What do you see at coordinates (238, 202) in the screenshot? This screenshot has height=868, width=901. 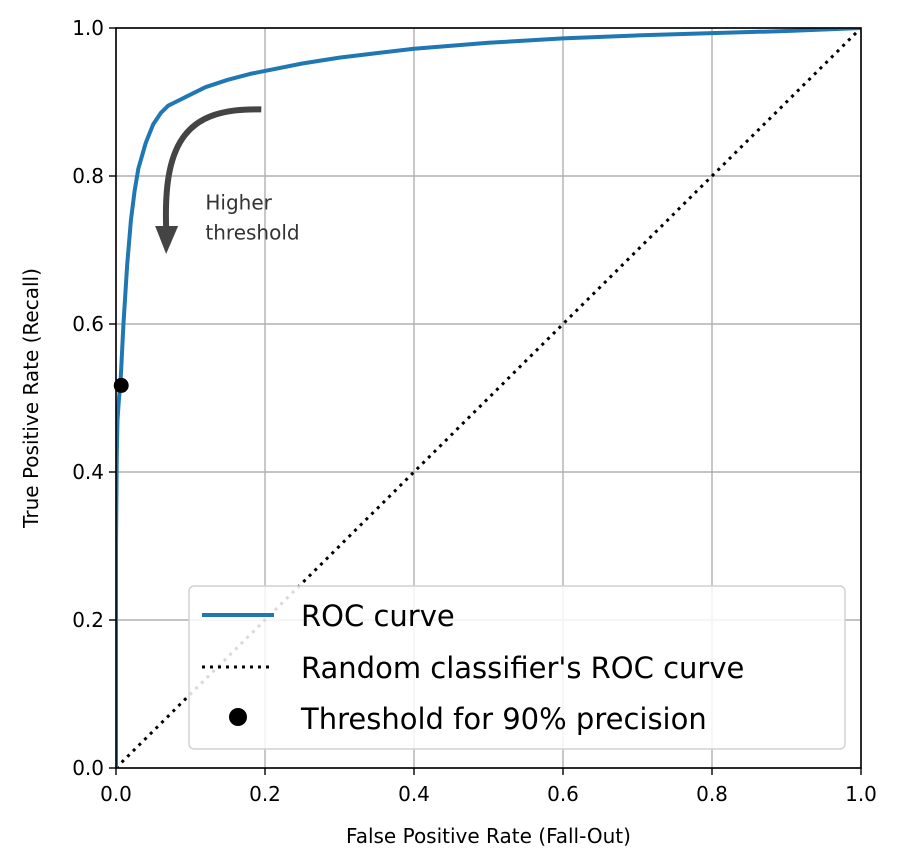 I see `annotation-text-line: Higher` at bounding box center [238, 202].